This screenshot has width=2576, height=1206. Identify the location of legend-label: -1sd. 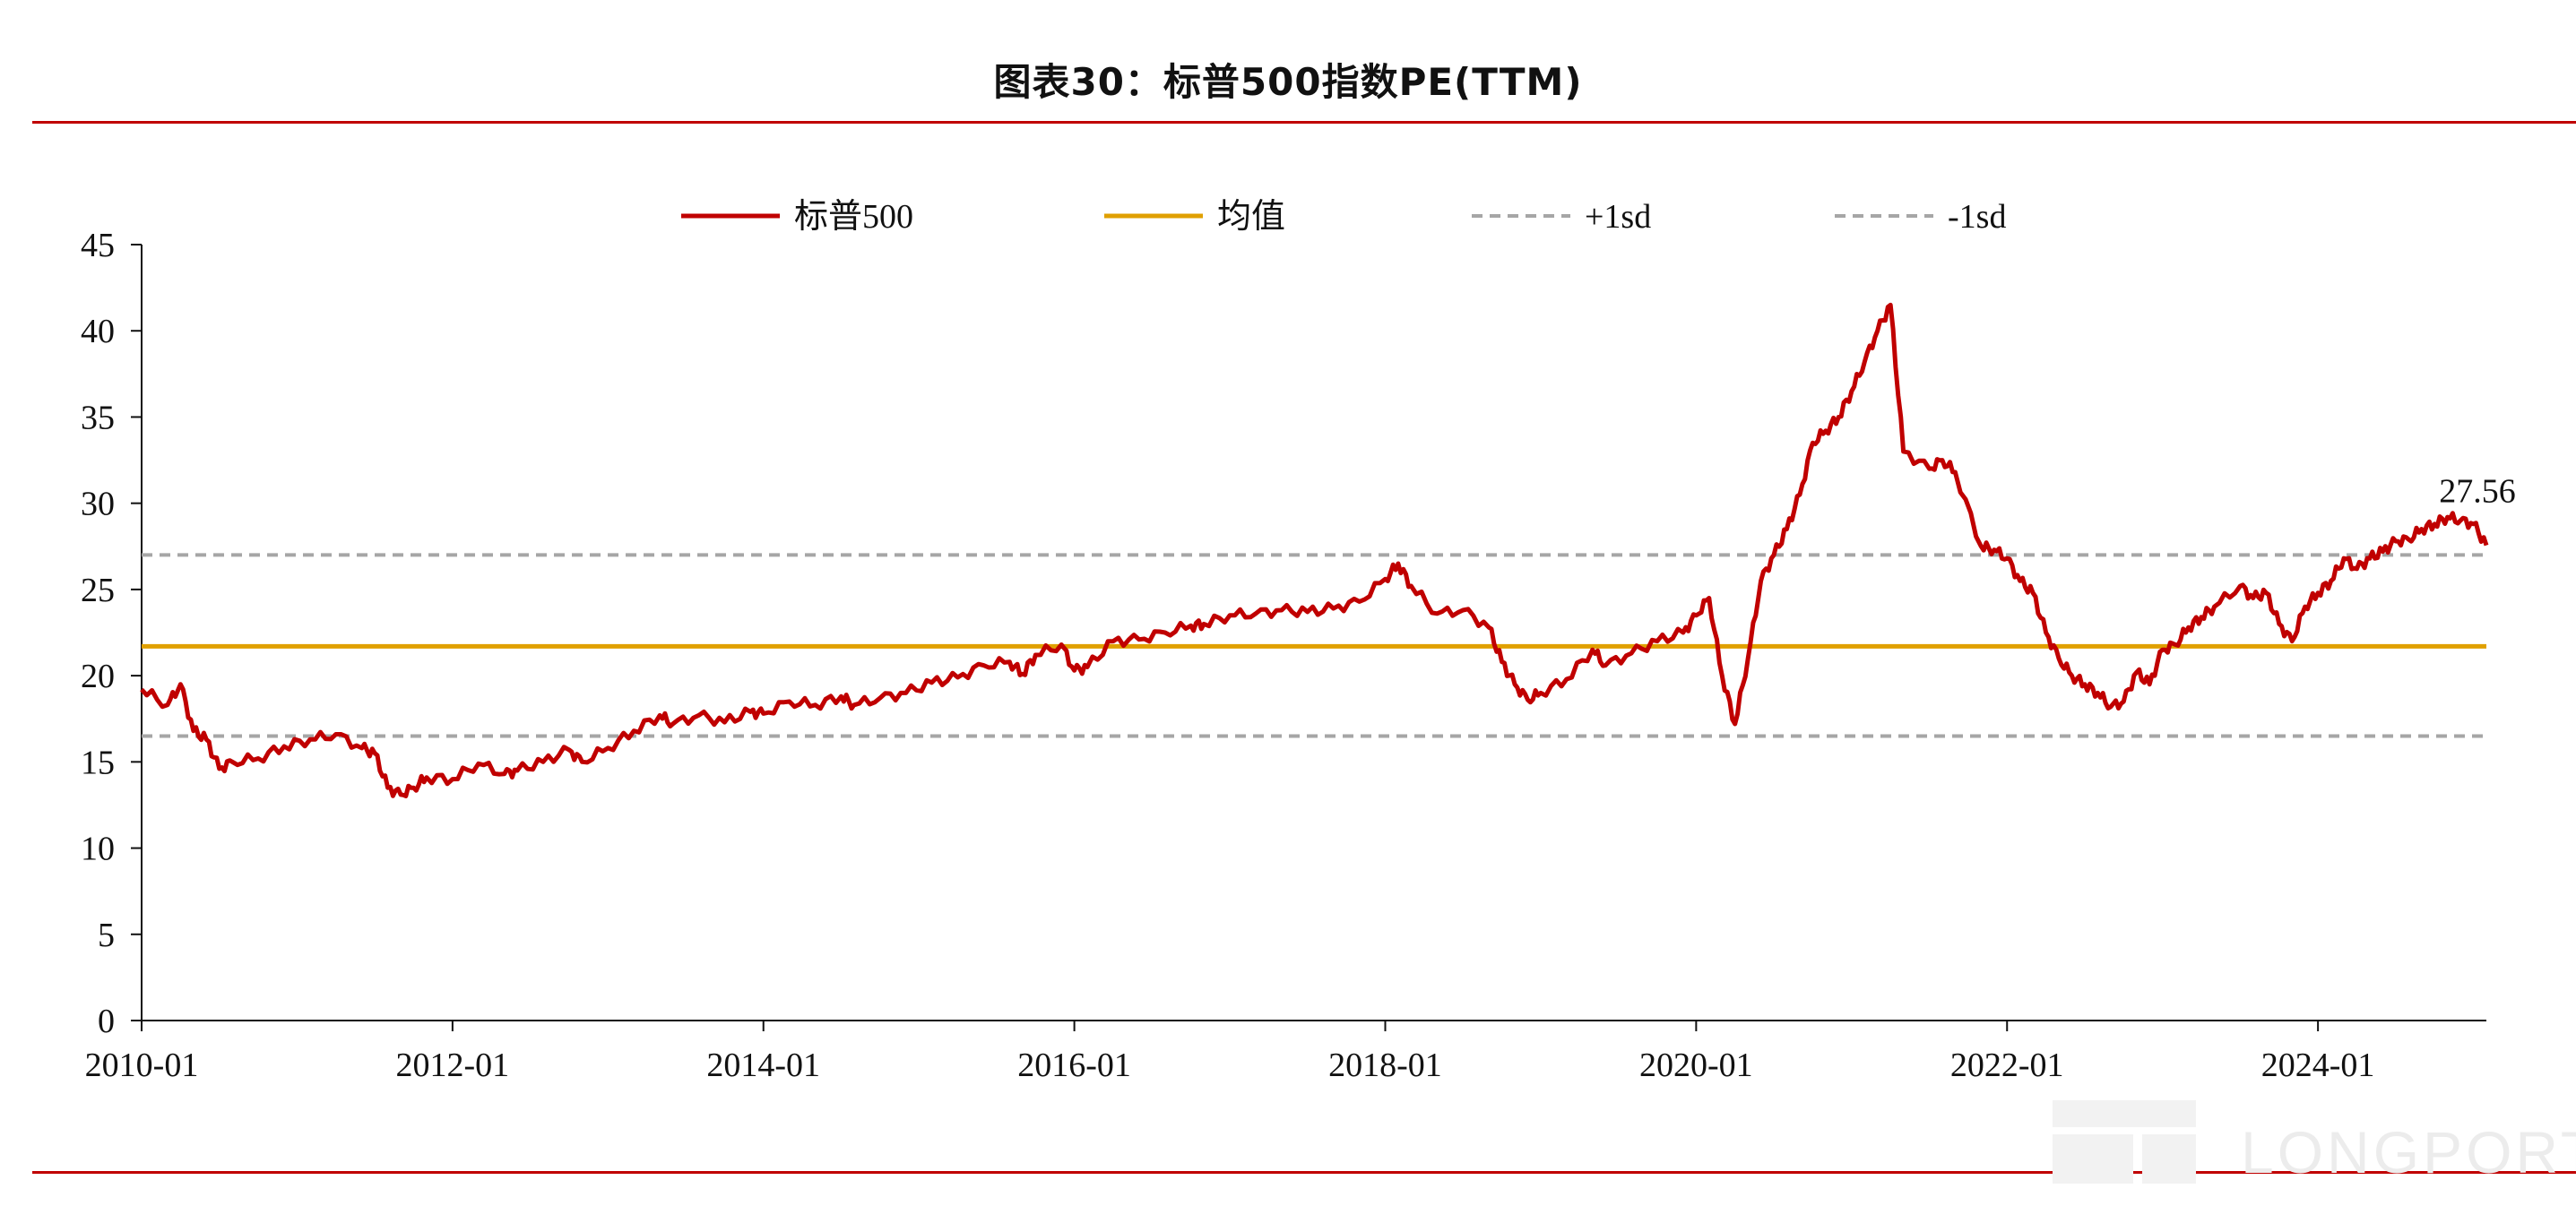
(1977, 217).